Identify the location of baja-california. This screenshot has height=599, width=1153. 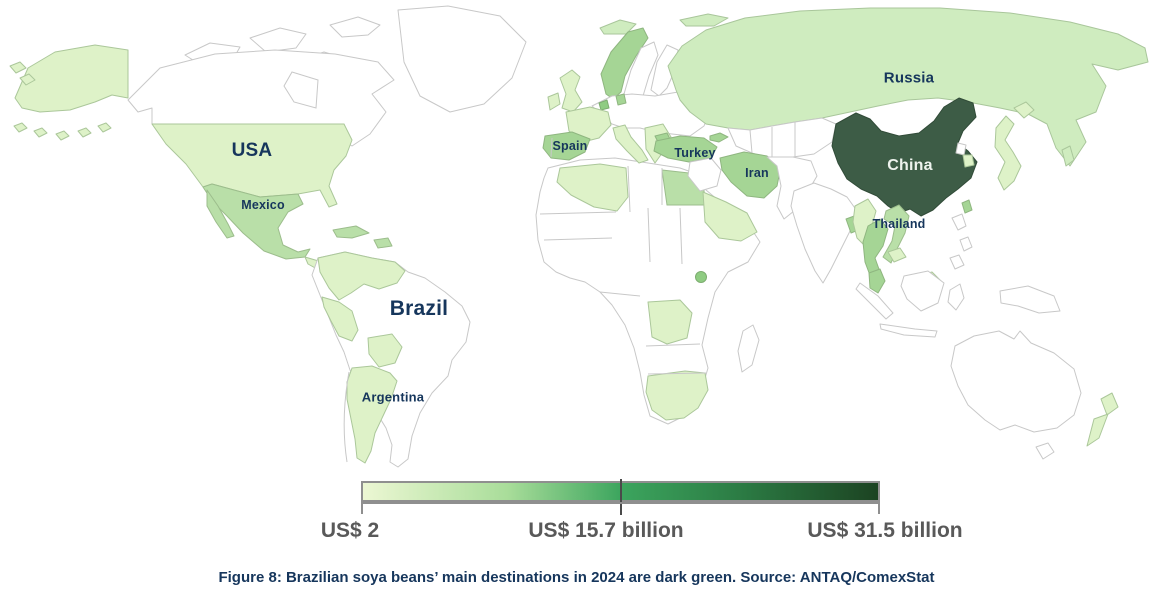
(220, 214).